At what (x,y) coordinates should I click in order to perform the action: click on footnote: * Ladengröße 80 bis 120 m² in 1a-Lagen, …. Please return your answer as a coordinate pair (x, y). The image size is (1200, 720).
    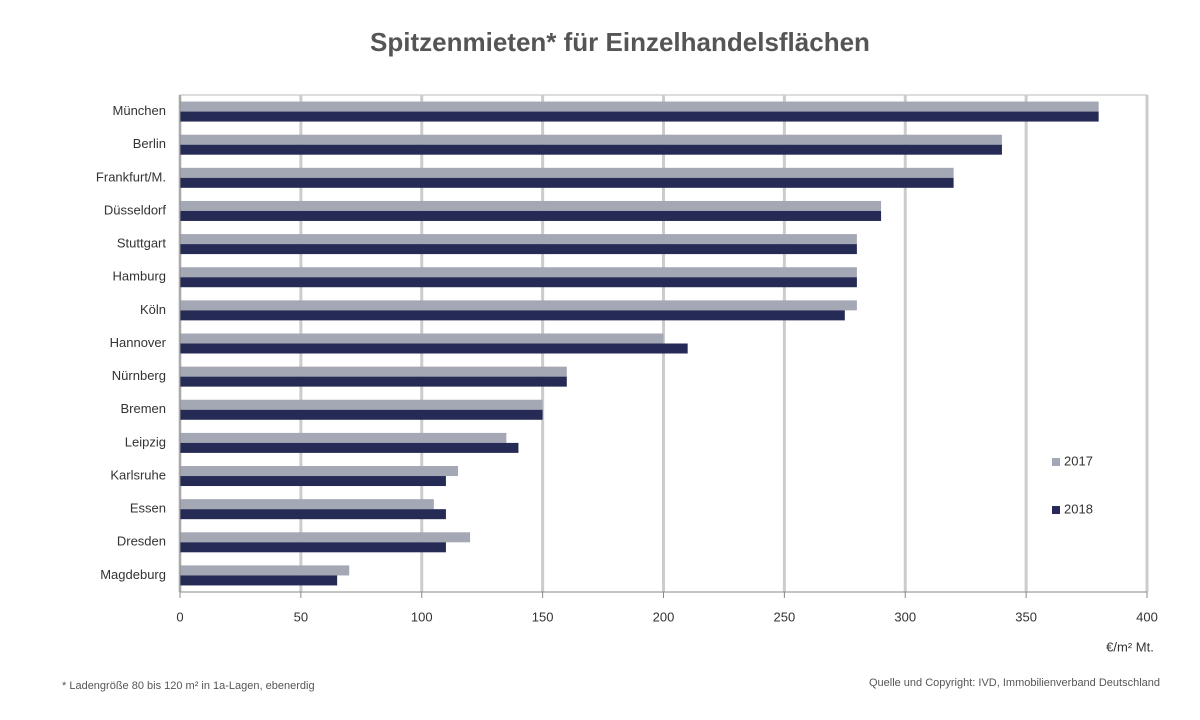
    Looking at the image, I should click on (188, 686).